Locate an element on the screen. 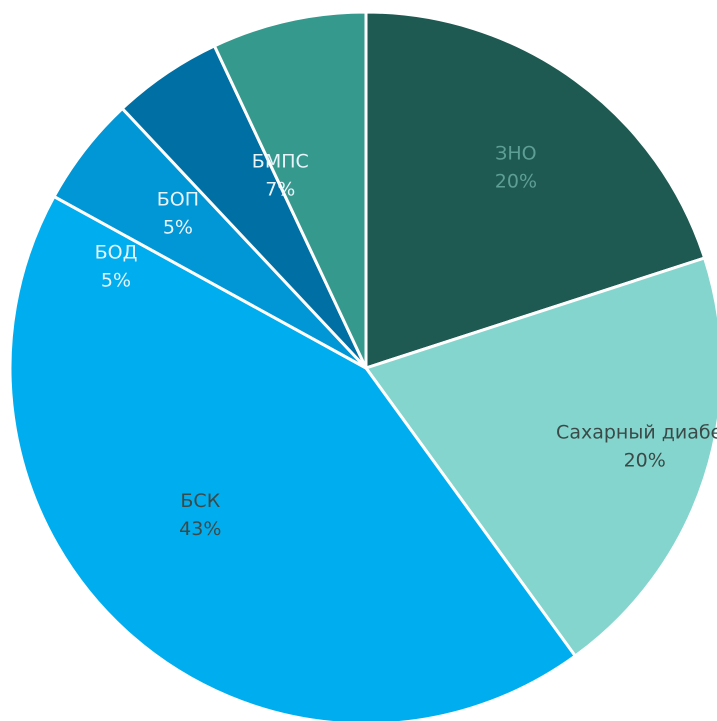 This screenshot has width=717, height=721. slice-category-label: БСК is located at coordinates (200, 501).